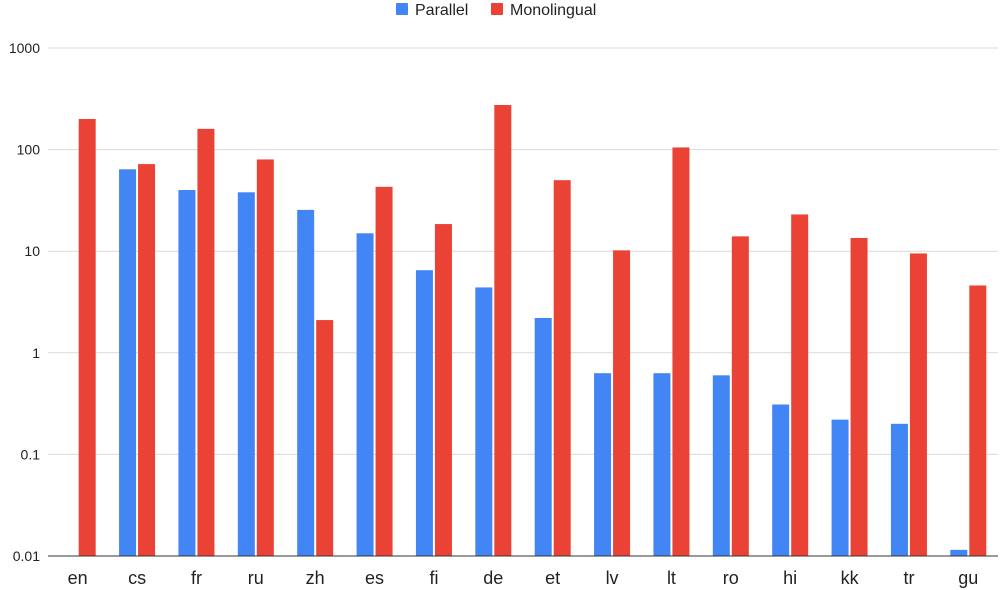 The image size is (1000, 590). Describe the element at coordinates (503, 330) in the screenshot. I see `bar-monolingual-de` at that location.